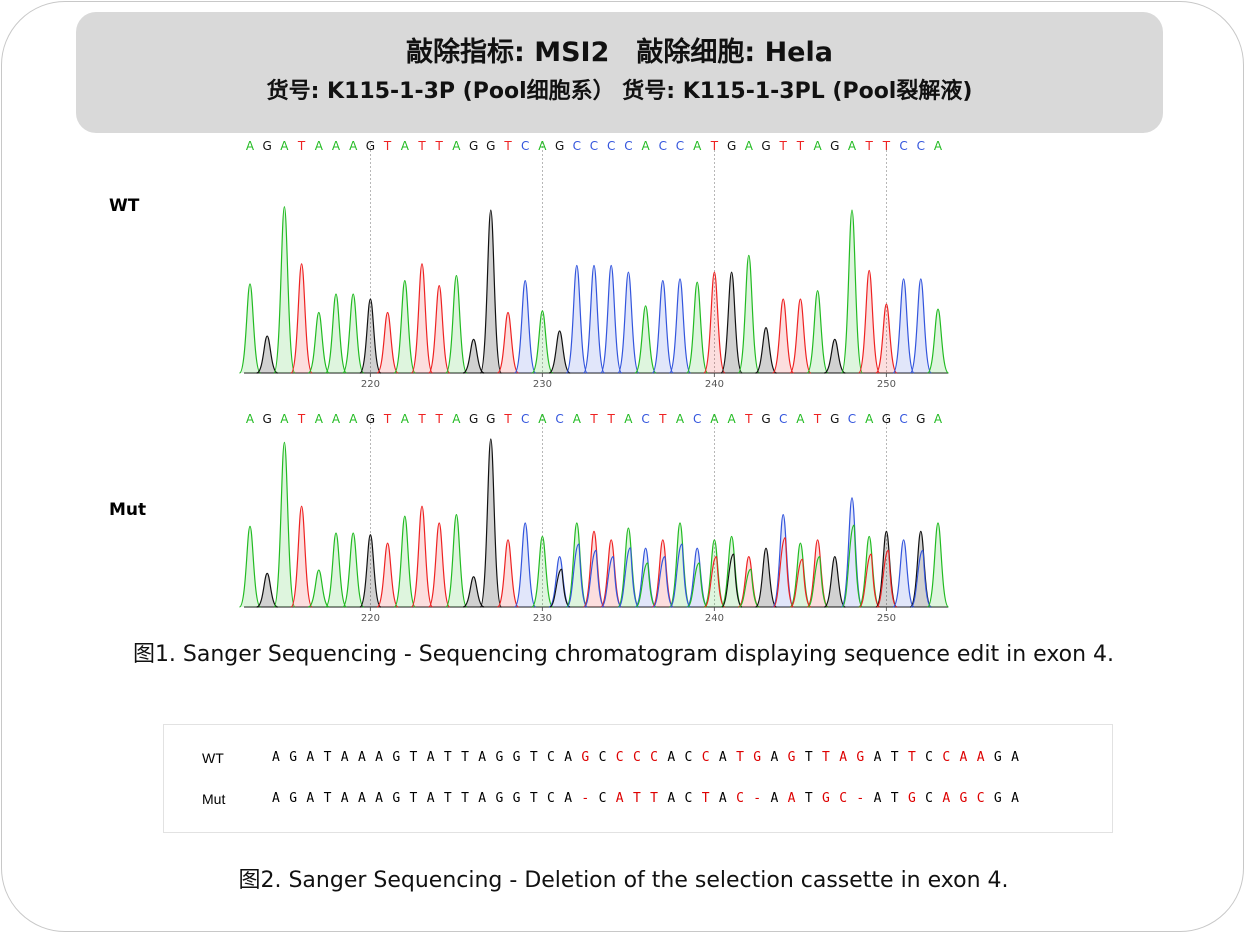  What do you see at coordinates (886, 384) in the screenshot?
I see `tick-label: 250` at bounding box center [886, 384].